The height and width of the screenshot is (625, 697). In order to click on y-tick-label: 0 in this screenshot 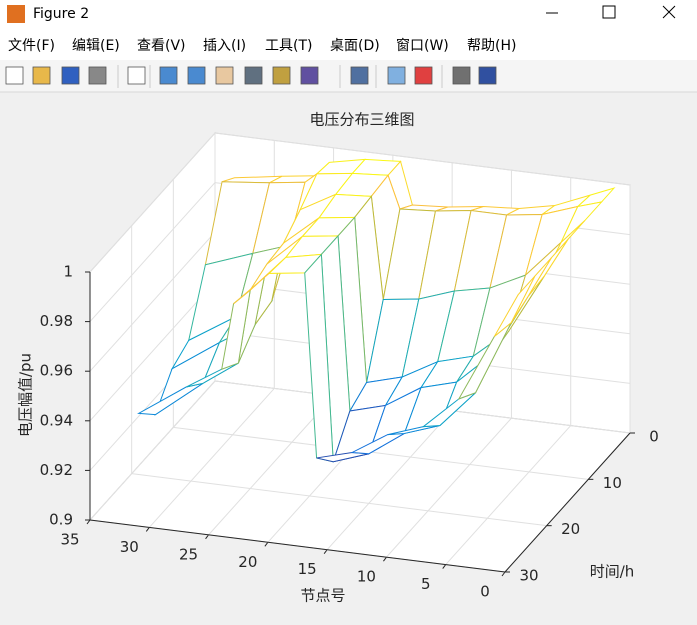, I will do `click(654, 437)`.